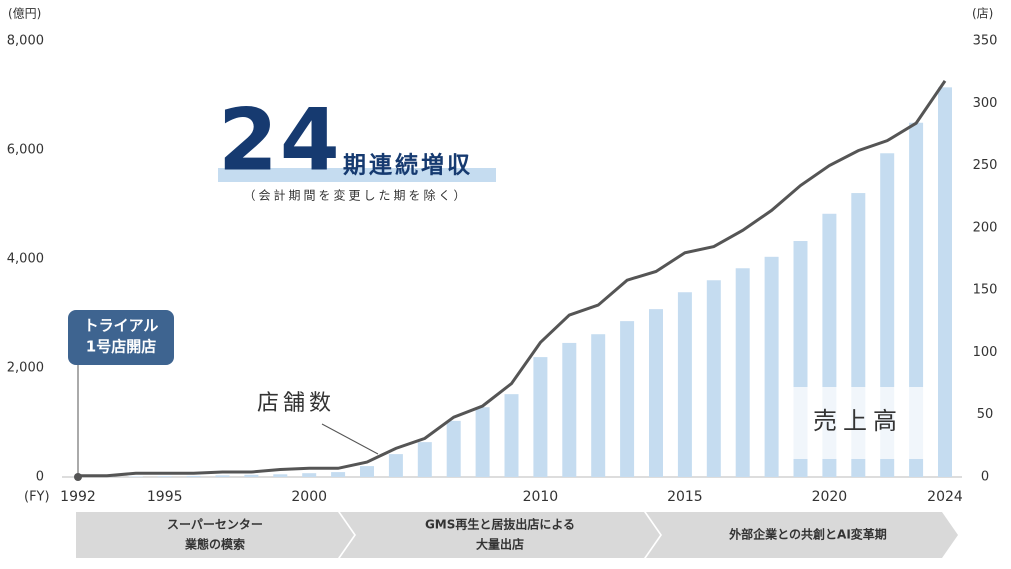  Describe the element at coordinates (355, 195) in the screenshot. I see `headline-note: （会計期間を変更した期を除く）` at that location.